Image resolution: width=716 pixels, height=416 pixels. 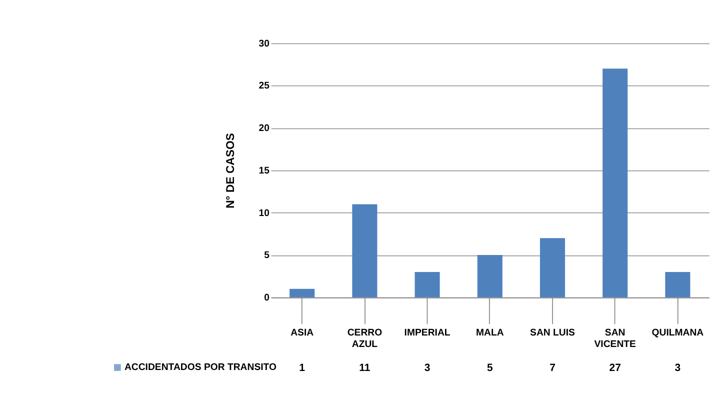 I want to click on x-tick-label: ASIA, so click(x=302, y=333).